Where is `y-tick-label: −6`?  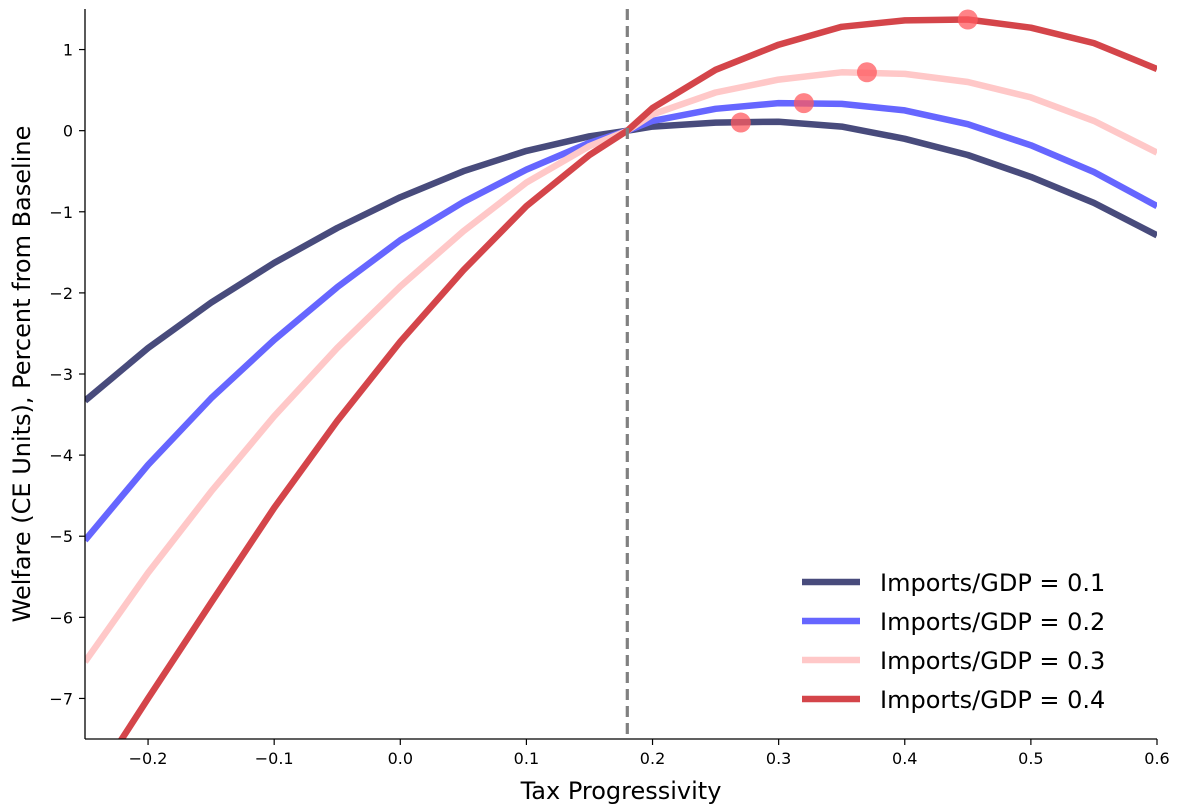
y-tick-label: −6 is located at coordinates (61, 617).